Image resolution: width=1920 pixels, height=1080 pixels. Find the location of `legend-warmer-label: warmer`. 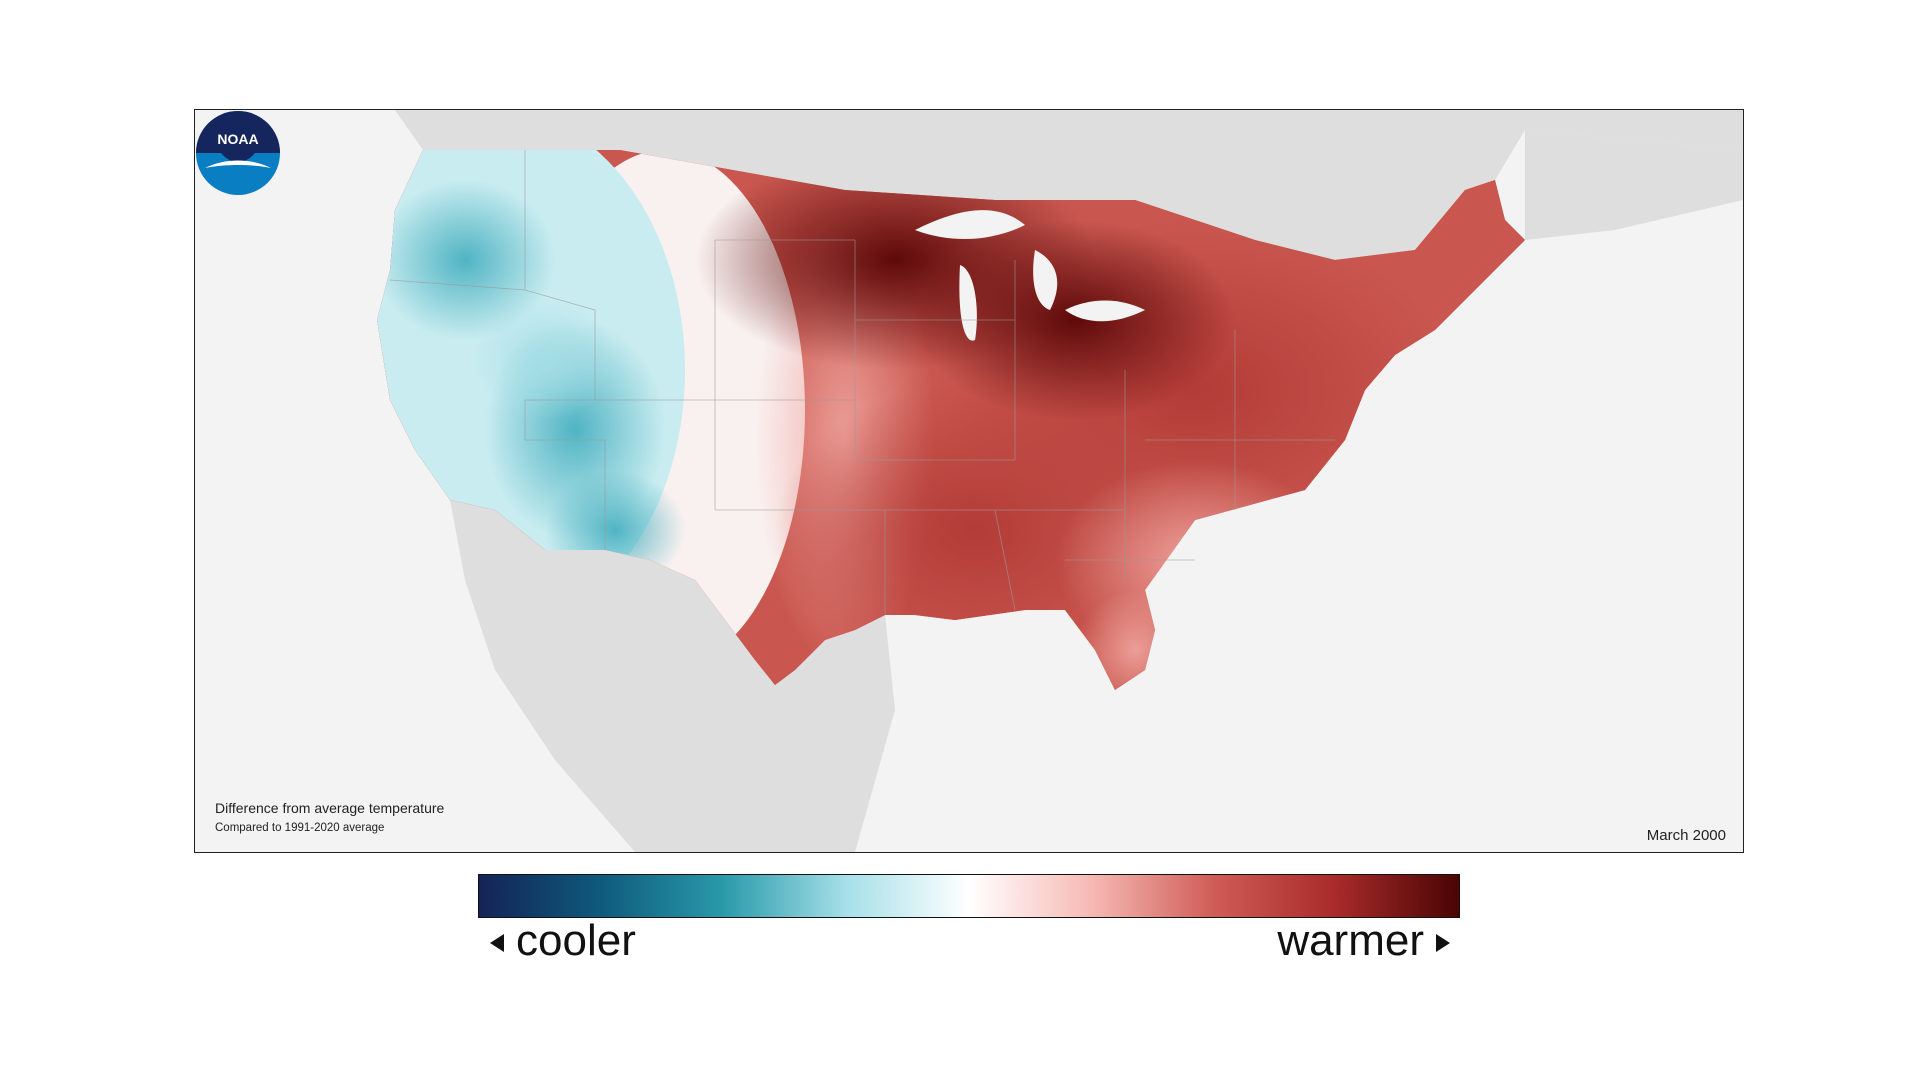

legend-warmer-label: warmer is located at coordinates (1363, 941).